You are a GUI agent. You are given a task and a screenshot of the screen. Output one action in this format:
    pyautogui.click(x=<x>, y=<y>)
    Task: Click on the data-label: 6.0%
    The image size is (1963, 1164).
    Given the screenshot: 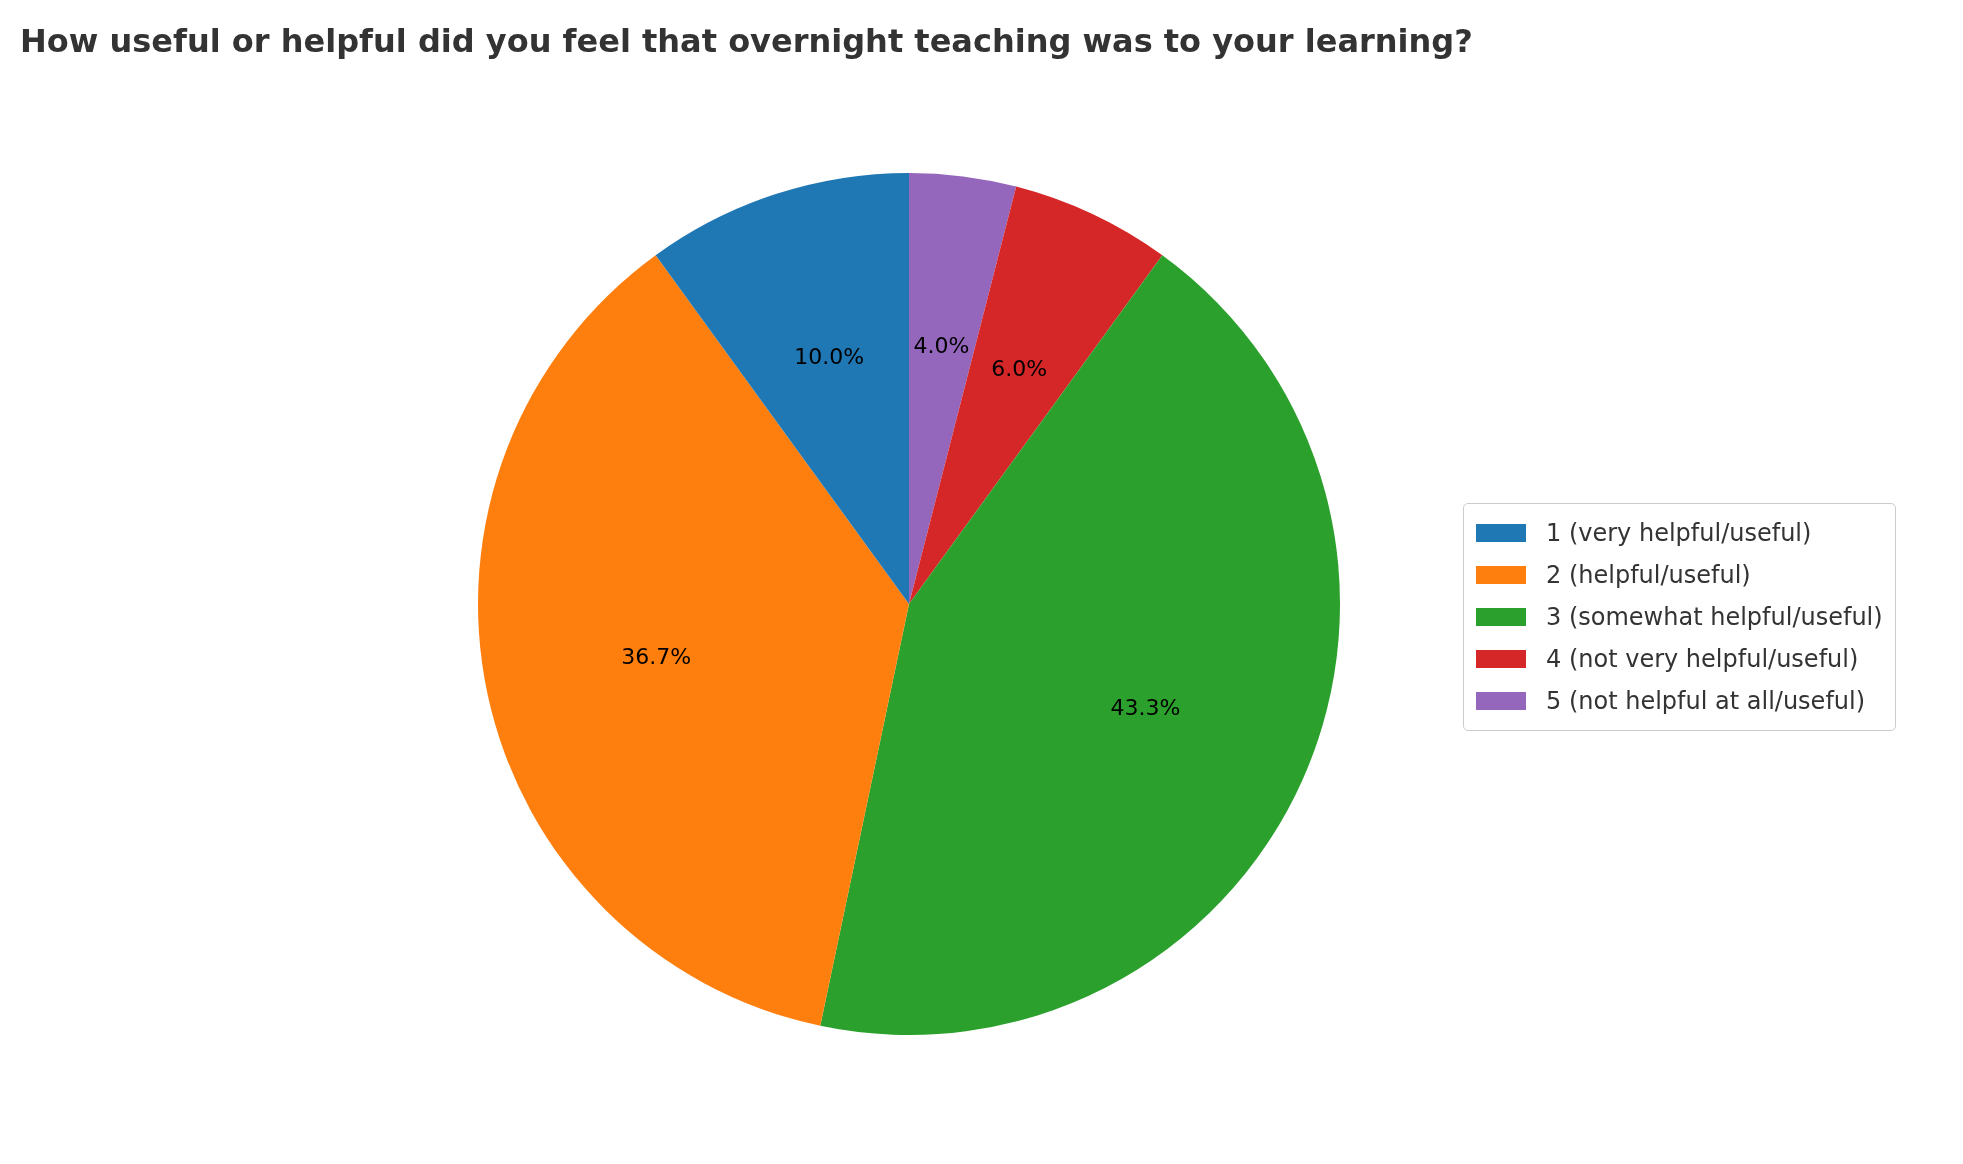 What is the action you would take?
    pyautogui.click(x=1019, y=368)
    